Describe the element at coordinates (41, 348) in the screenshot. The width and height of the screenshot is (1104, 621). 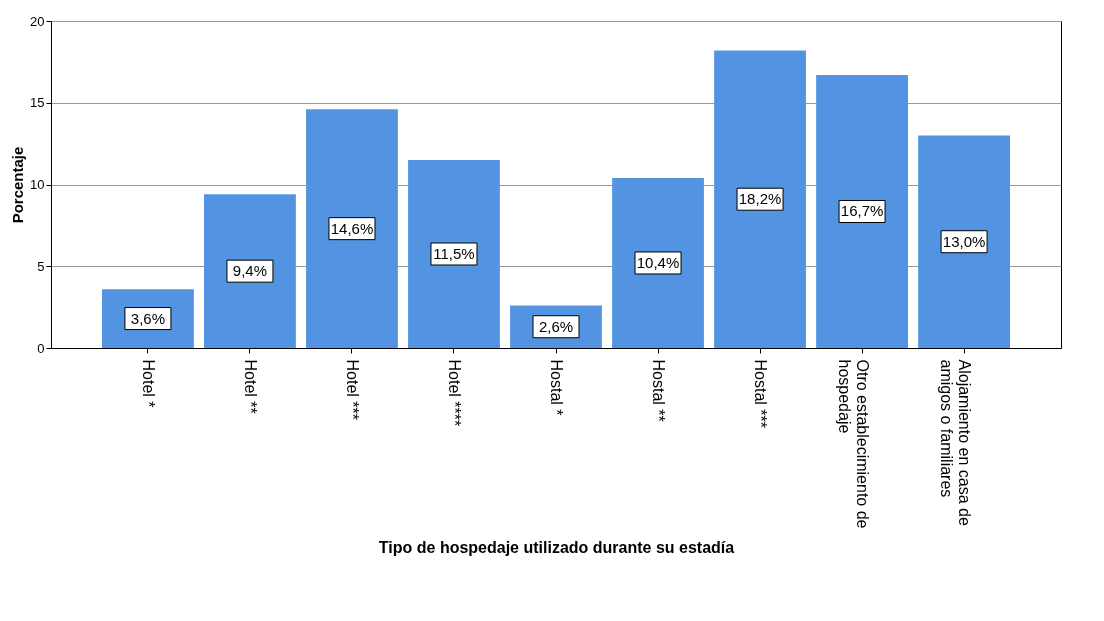
I see `y-tick-label: 0` at that location.